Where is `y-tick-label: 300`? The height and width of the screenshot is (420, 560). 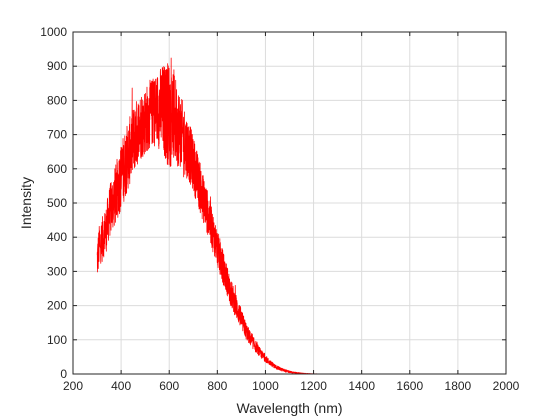
y-tick-label: 300 is located at coordinates (57, 271).